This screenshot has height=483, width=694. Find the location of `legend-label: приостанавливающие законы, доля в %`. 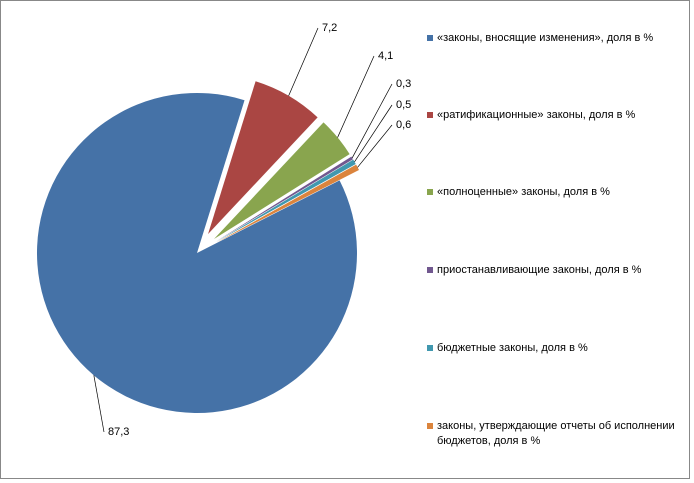

legend-label: приостанавливающие законы, доля в % is located at coordinates (539, 270).